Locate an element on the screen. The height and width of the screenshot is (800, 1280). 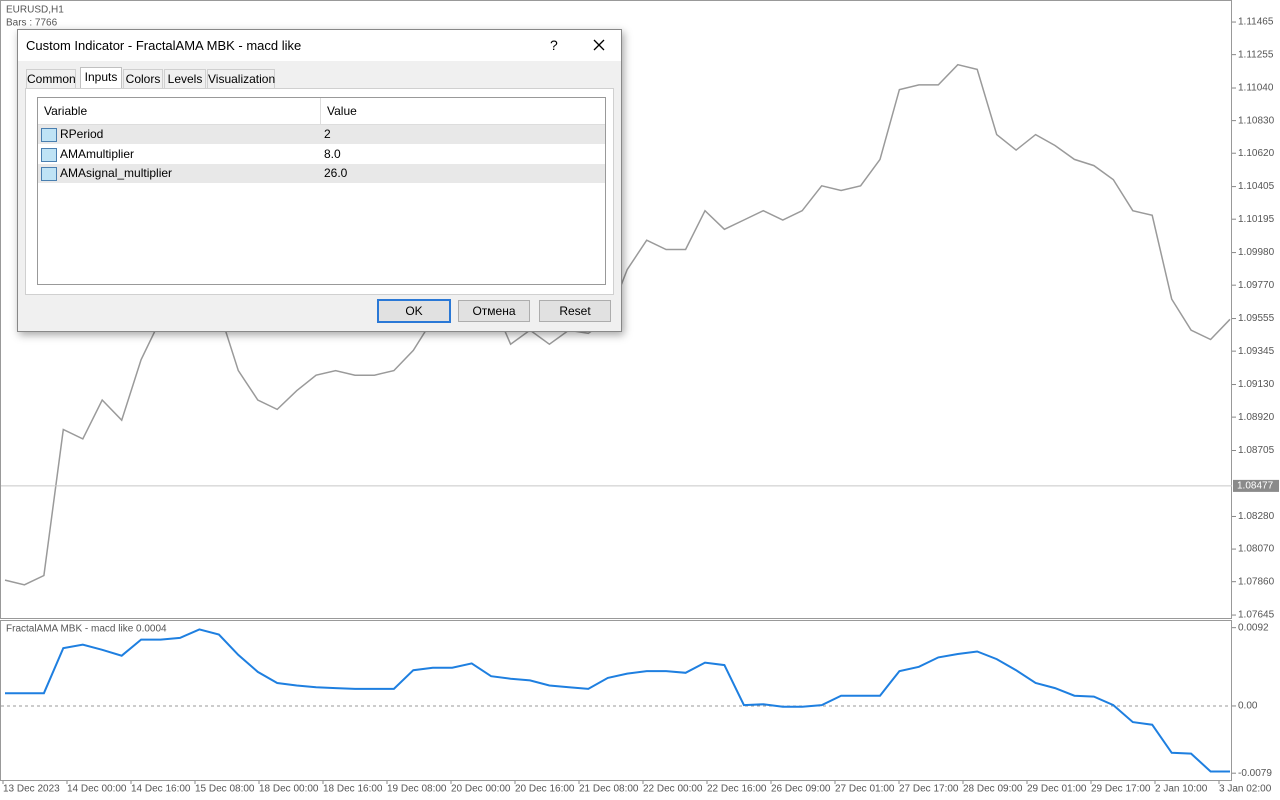
close-button is located at coordinates (599, 45).